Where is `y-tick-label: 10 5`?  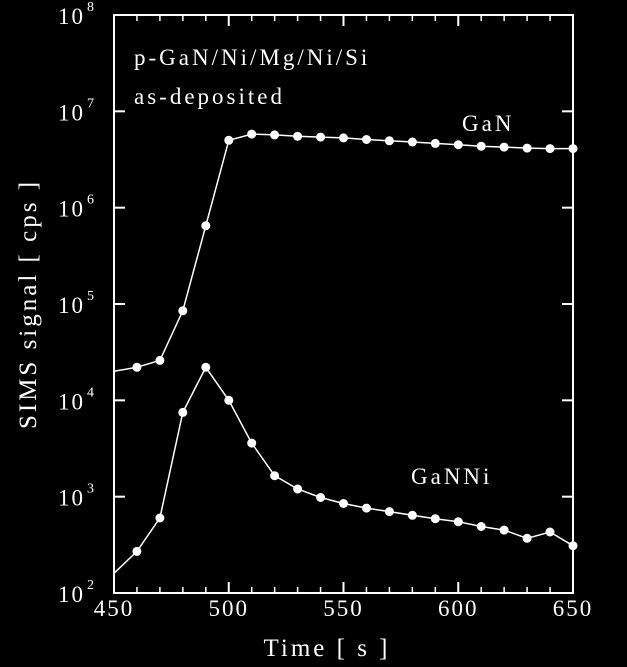 y-tick-label: 10 5 is located at coordinates (76, 303).